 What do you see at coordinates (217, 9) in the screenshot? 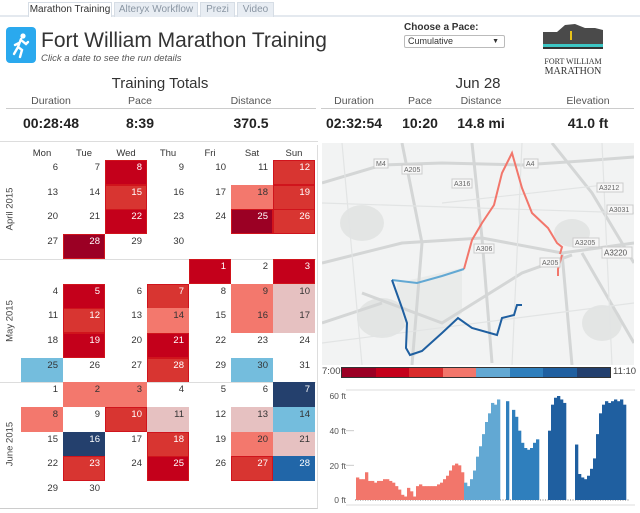
I see `tab-prezi: Prezi` at bounding box center [217, 9].